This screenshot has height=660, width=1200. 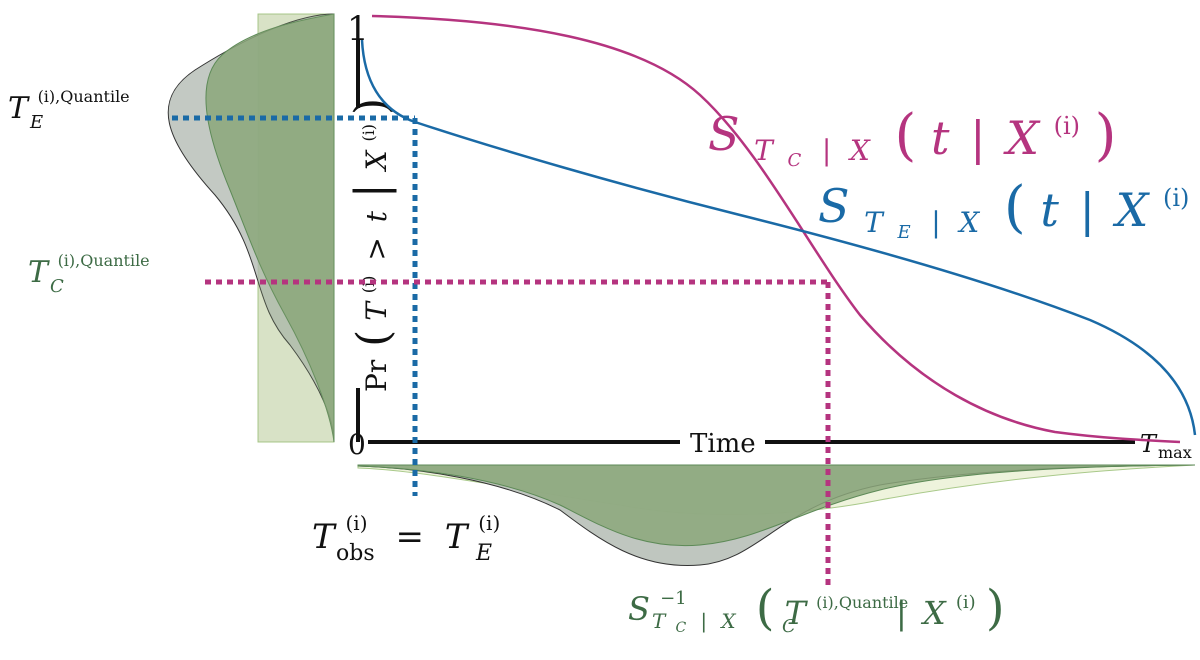 What do you see at coordinates (862, 602) in the screenshot?
I see `inv-tc-sup: (i),Quantile` at bounding box center [862, 602].